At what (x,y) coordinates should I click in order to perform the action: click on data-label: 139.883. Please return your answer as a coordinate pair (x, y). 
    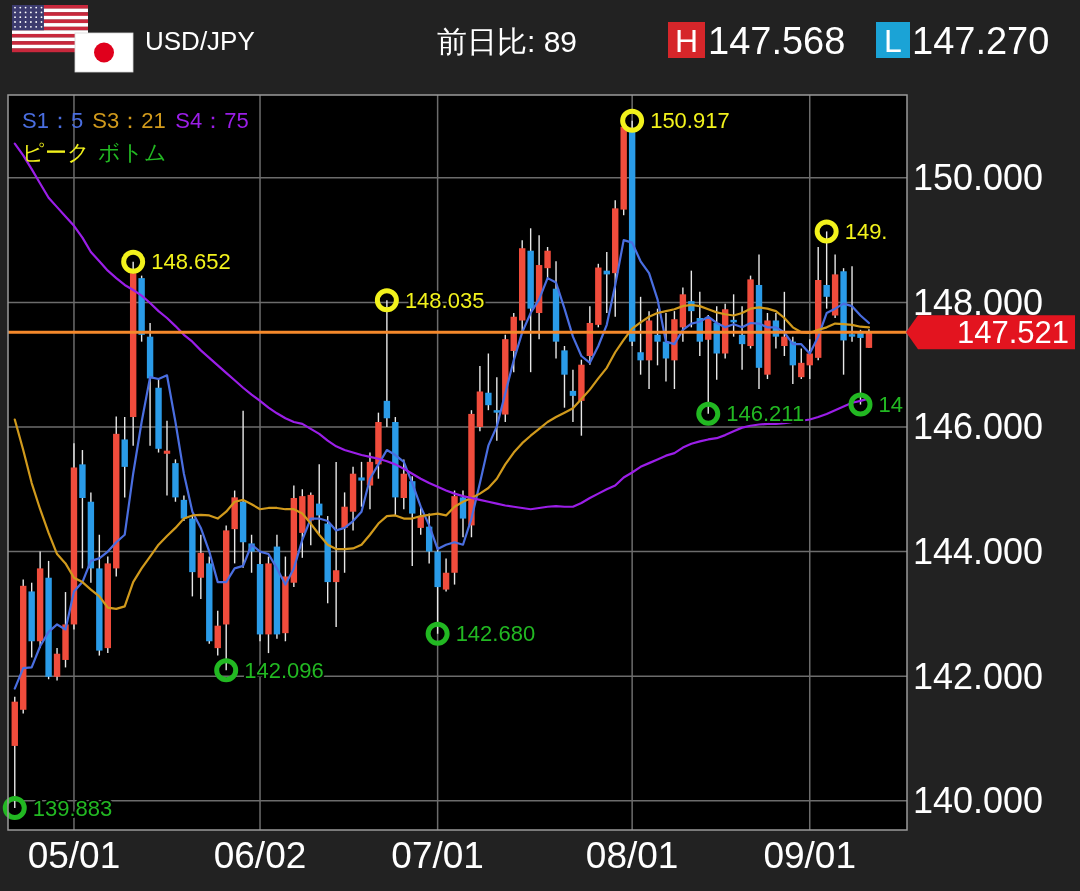
    Looking at the image, I should click on (72, 808).